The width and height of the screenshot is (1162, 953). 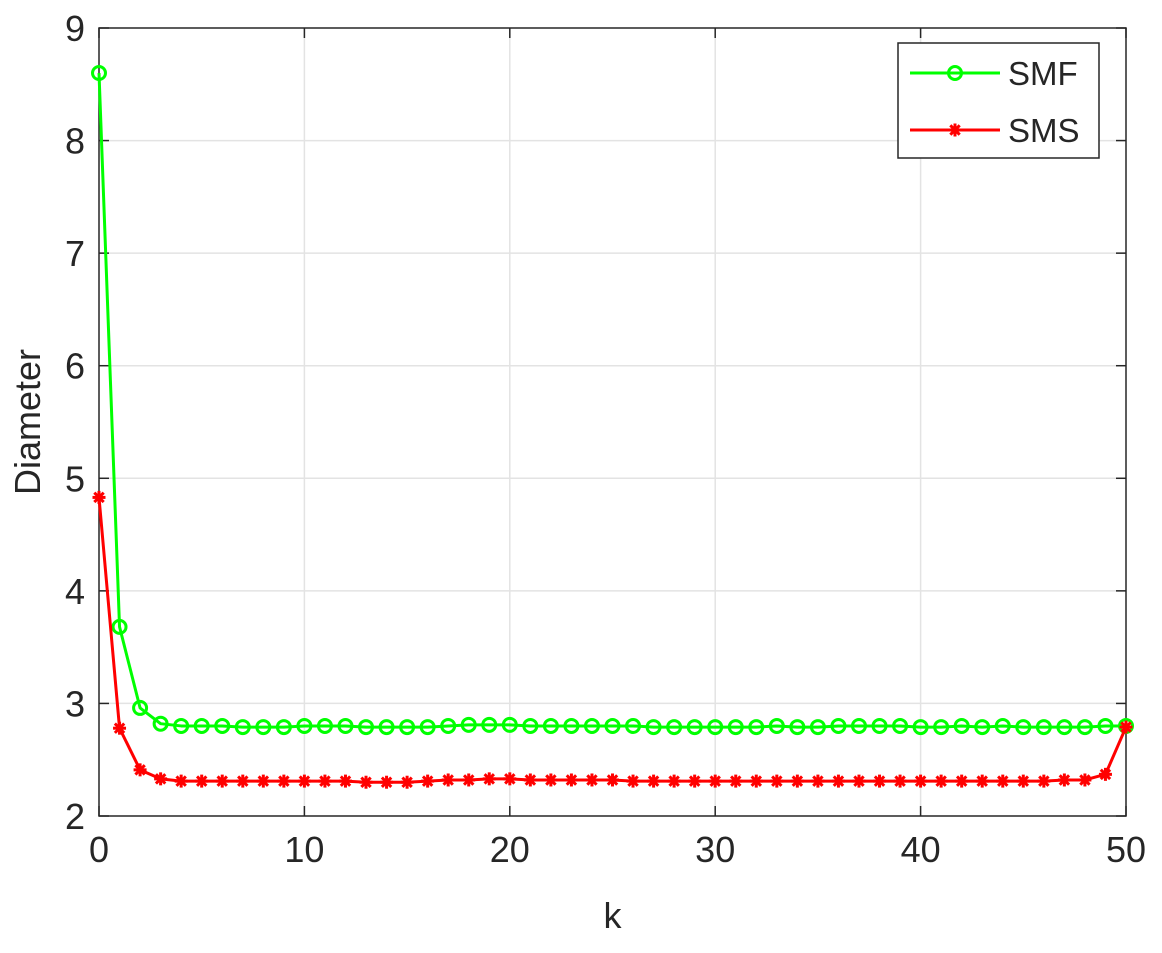 What do you see at coordinates (1044, 130) in the screenshot?
I see `legend-label-sms: SMS` at bounding box center [1044, 130].